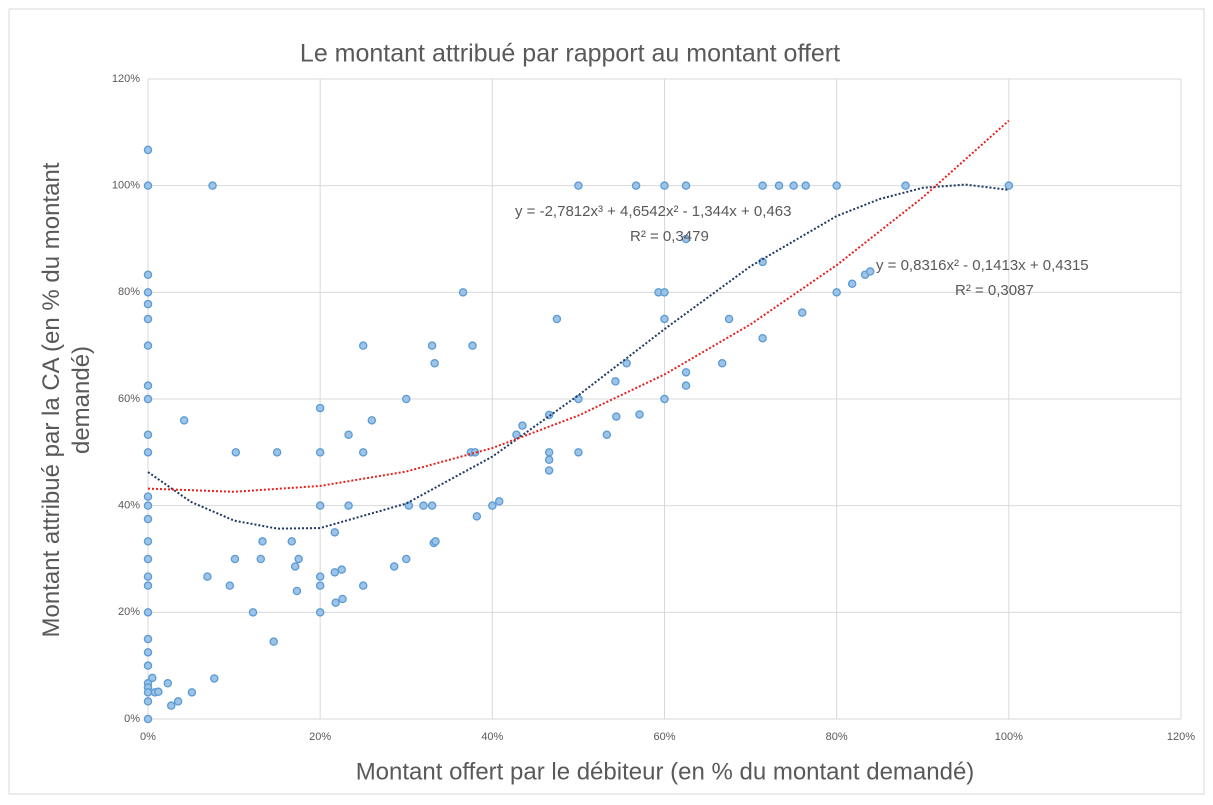  I want to click on y-tick-label: 100%, so click(126, 186).